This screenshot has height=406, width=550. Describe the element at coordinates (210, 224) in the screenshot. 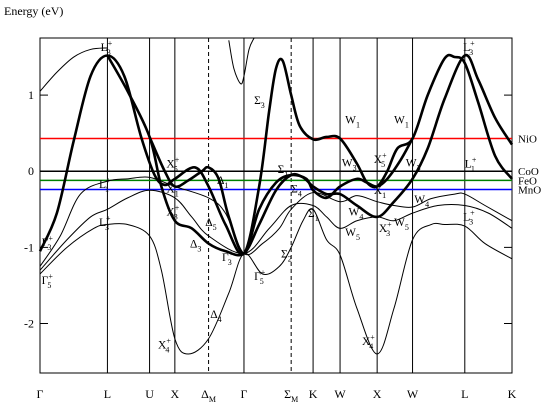

I see `symmetry-label: Δ5` at that location.